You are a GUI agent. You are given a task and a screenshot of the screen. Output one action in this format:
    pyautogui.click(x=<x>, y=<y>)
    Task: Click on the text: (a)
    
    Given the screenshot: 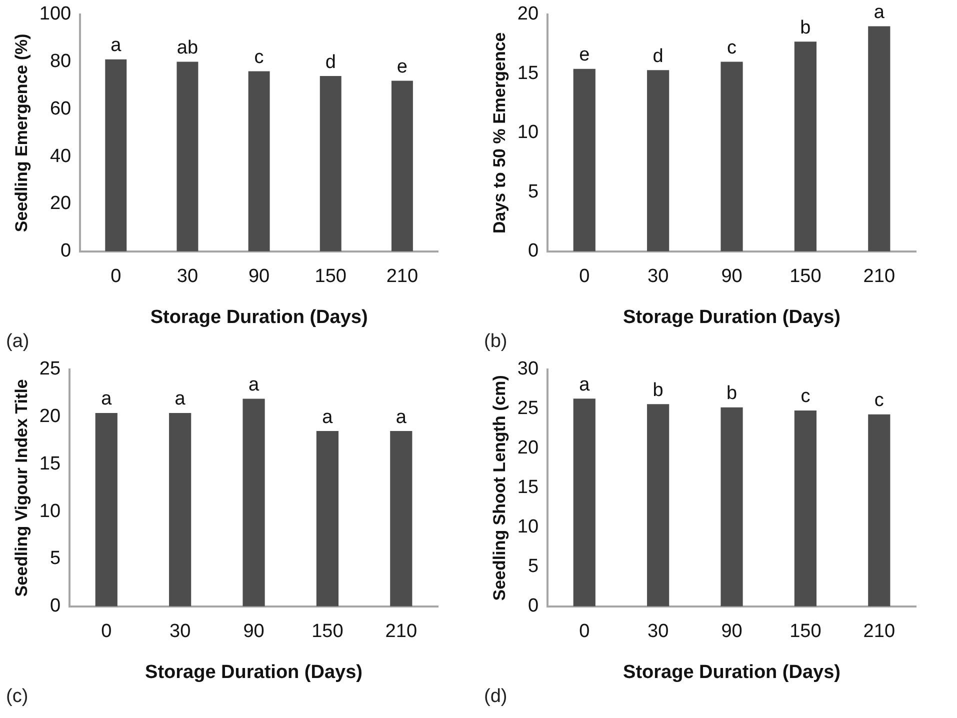 What is the action you would take?
    pyautogui.click(x=18, y=342)
    